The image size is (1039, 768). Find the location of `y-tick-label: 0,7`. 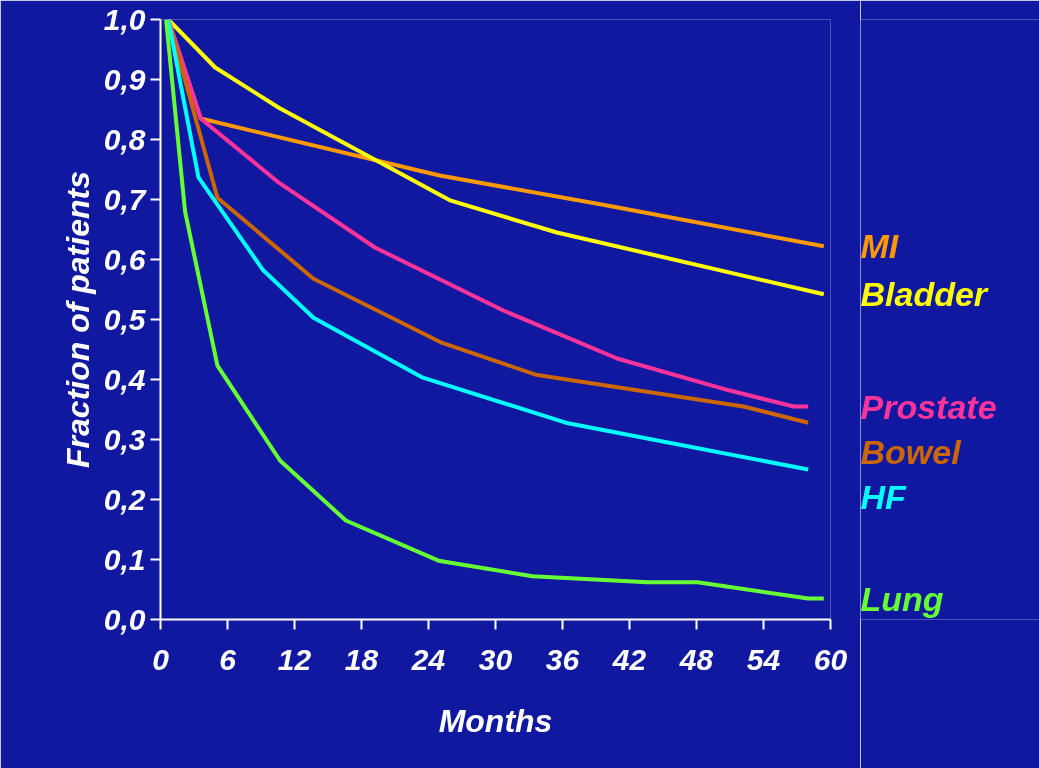

y-tick-label: 0,7 is located at coordinates (125, 199).